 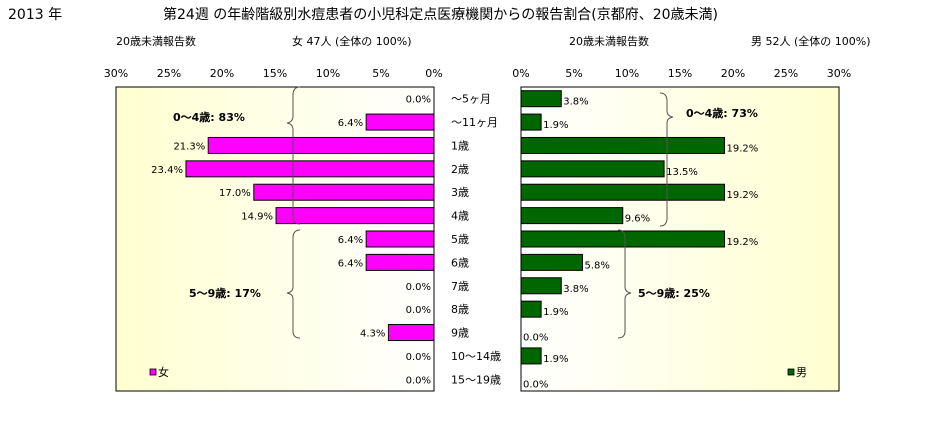 What do you see at coordinates (476, 379) in the screenshot?
I see `category-label: 15～19歳` at bounding box center [476, 379].